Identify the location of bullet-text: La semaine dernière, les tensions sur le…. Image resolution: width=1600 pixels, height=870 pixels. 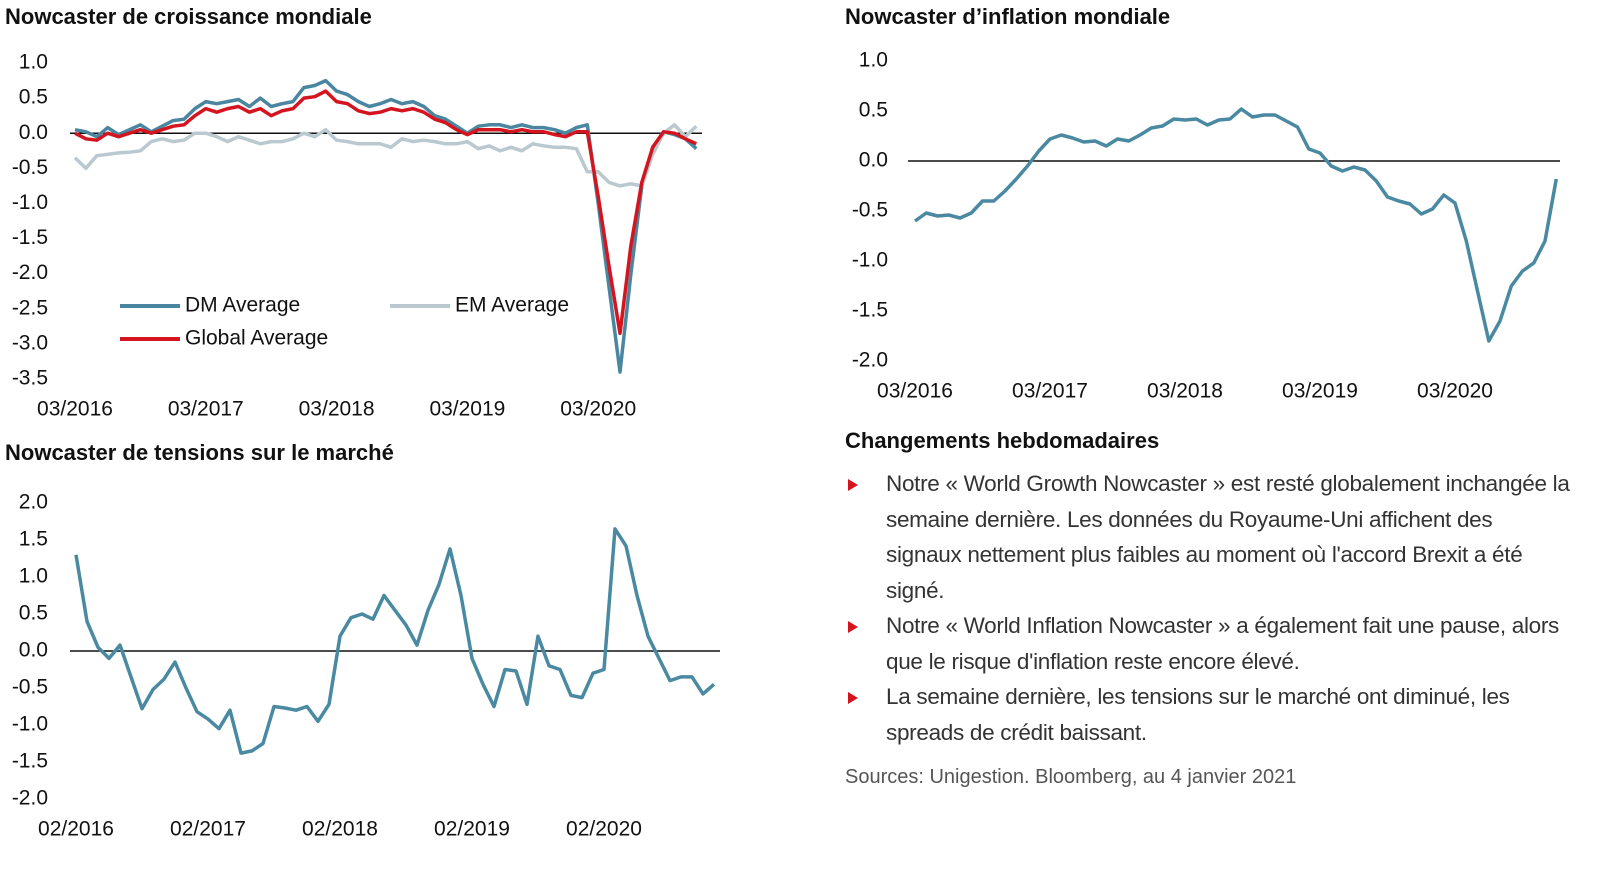
(1198, 714).